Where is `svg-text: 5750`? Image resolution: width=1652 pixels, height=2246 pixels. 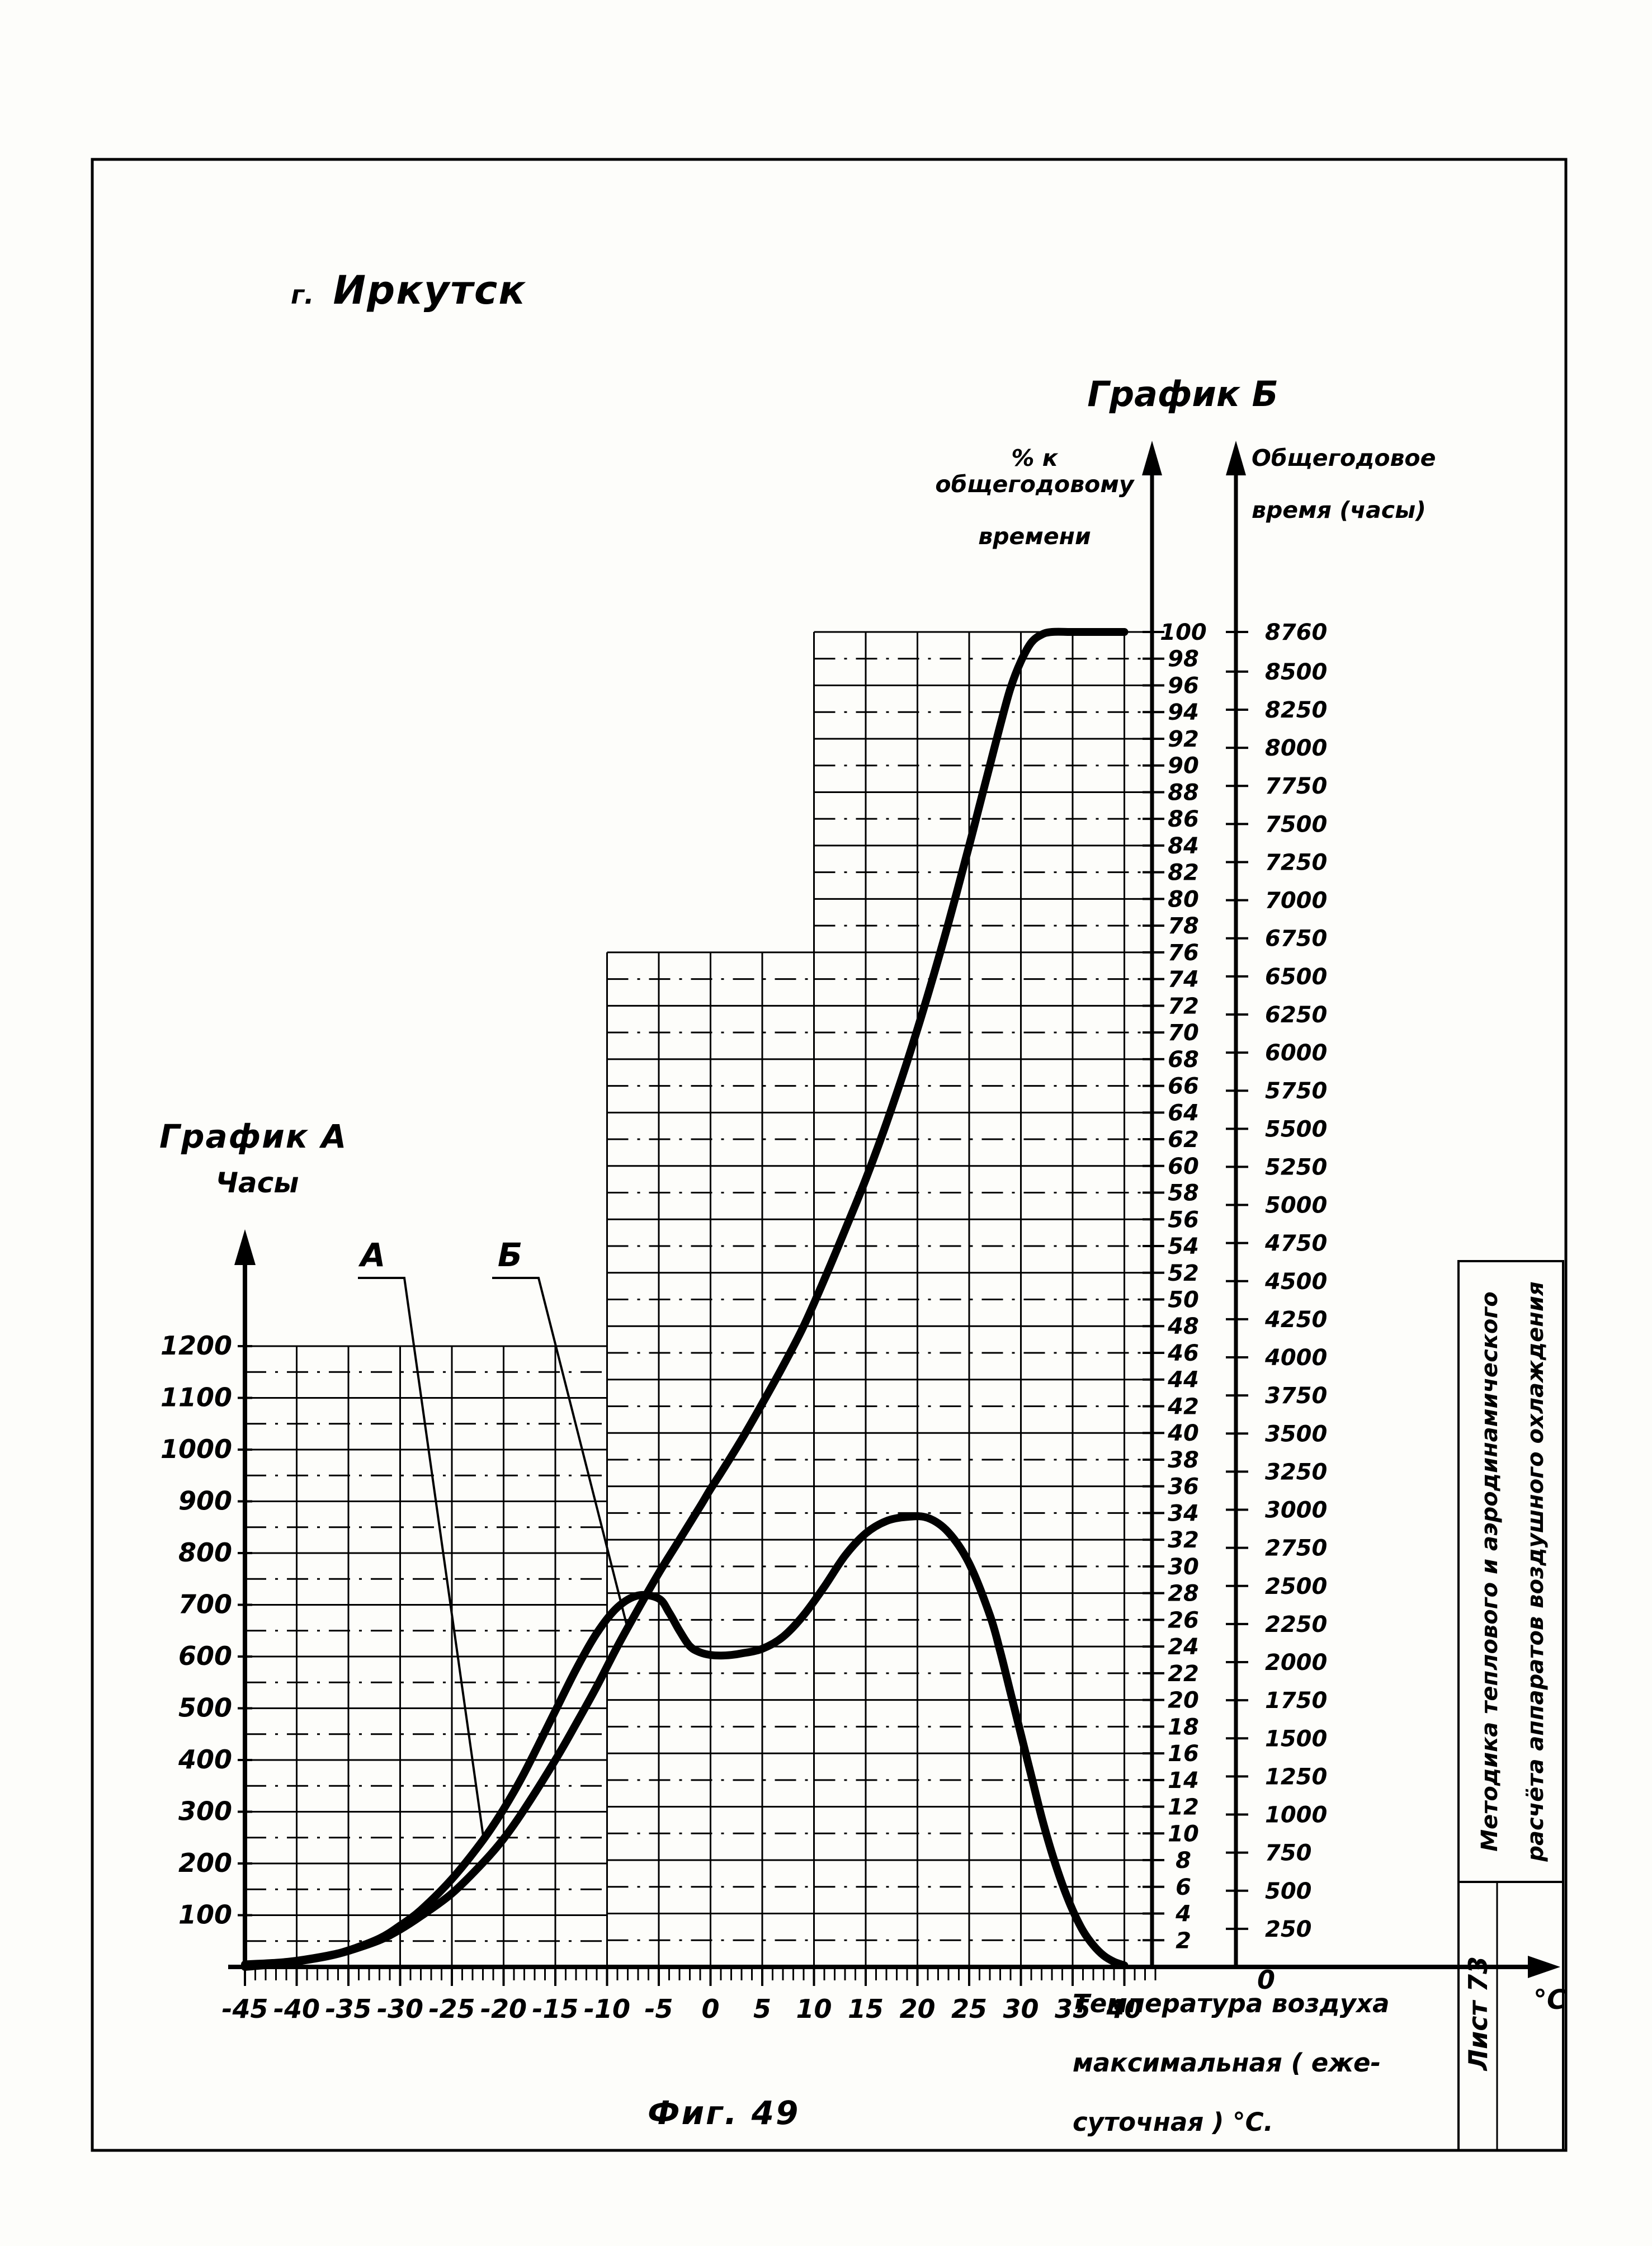
svg-text: 5750 is located at coordinates (1296, 1091).